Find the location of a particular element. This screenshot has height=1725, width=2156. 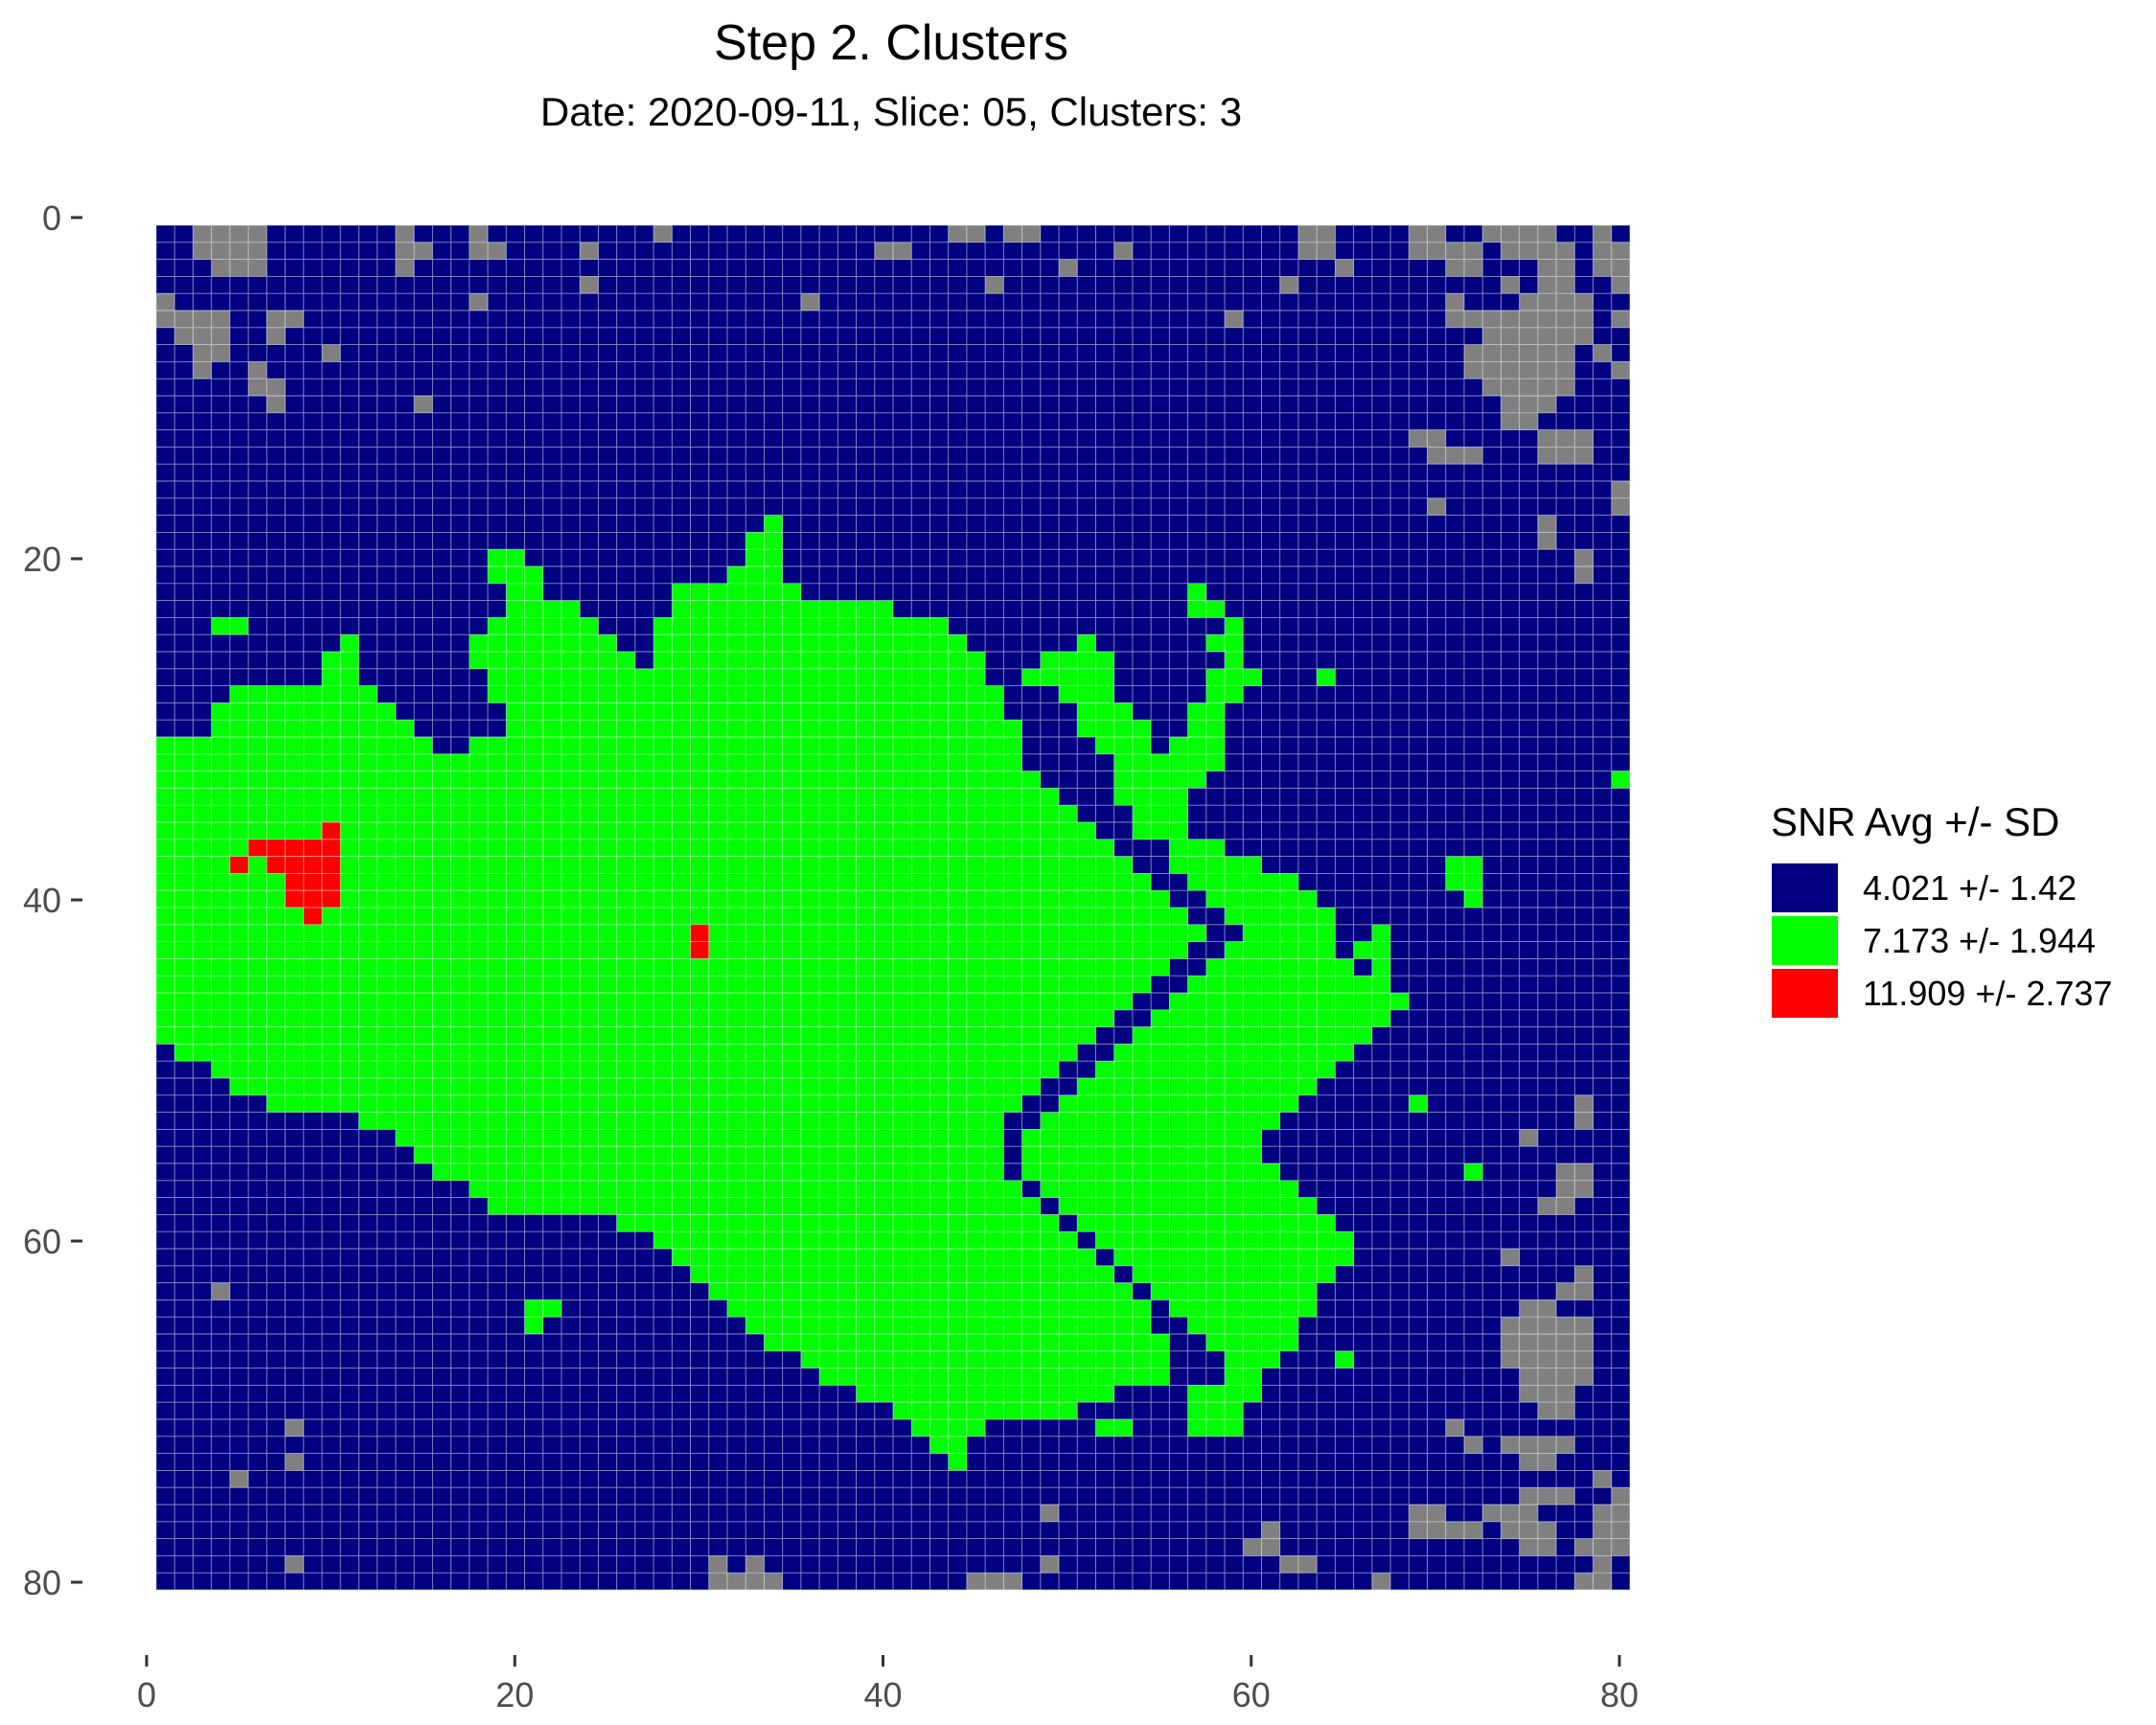

y-tick-label: 40 is located at coordinates (42, 900).